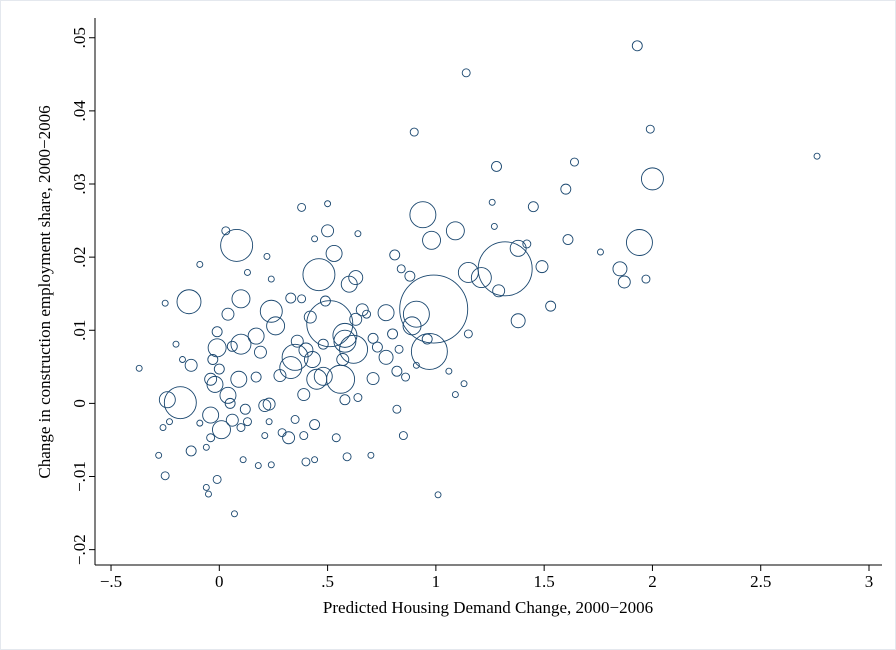 The image size is (896, 650). Describe the element at coordinates (869, 581) in the screenshot. I see `x-tick-label: 3` at that location.